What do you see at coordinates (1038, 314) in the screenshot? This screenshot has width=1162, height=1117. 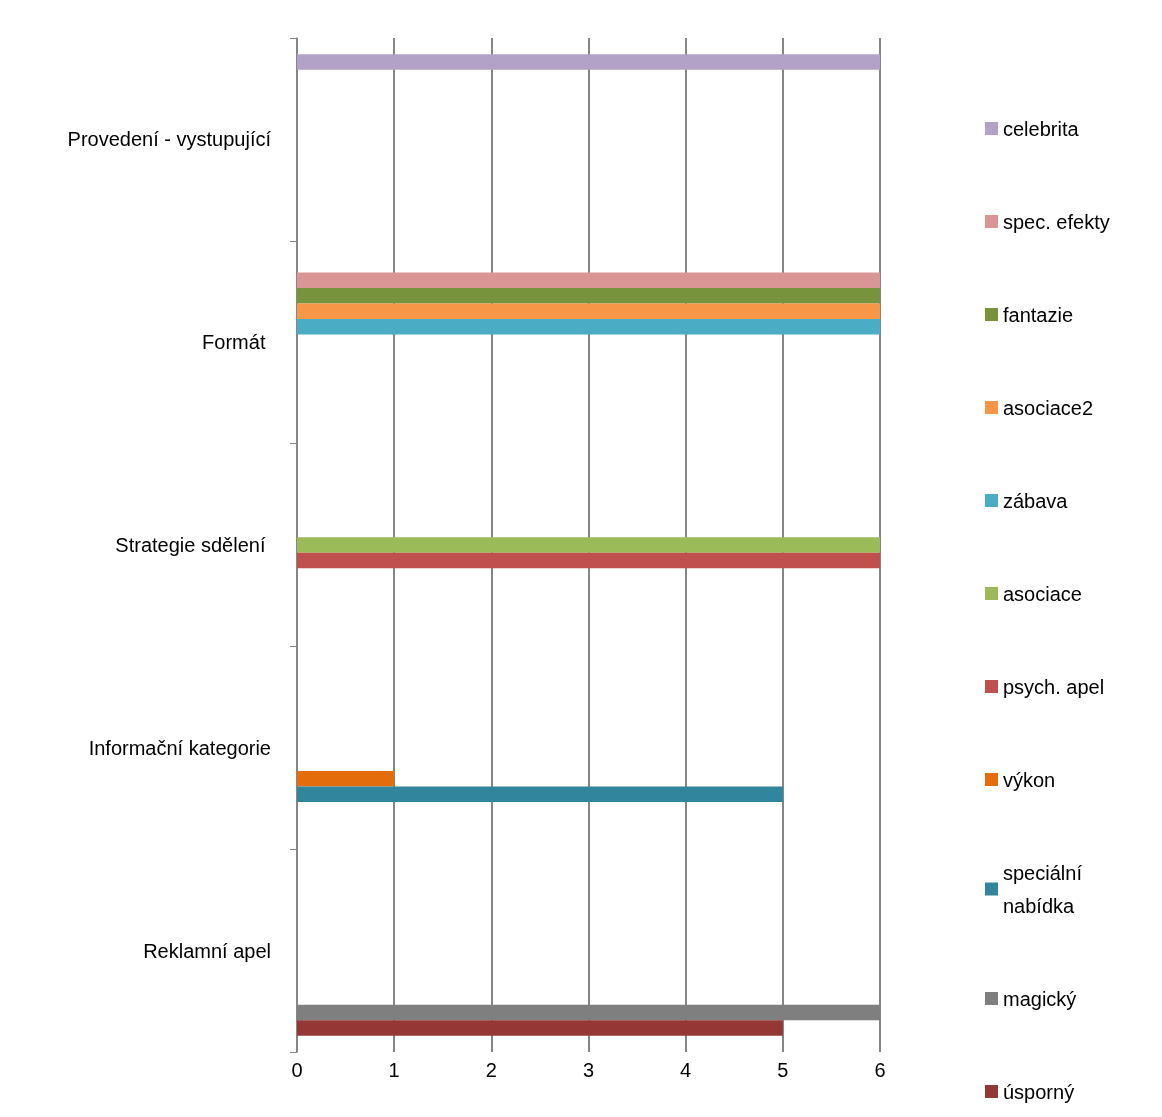 I see `legend-label: fantazie` at bounding box center [1038, 314].